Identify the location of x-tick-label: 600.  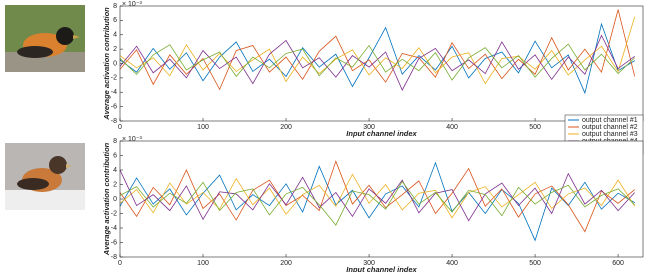
(618, 263).